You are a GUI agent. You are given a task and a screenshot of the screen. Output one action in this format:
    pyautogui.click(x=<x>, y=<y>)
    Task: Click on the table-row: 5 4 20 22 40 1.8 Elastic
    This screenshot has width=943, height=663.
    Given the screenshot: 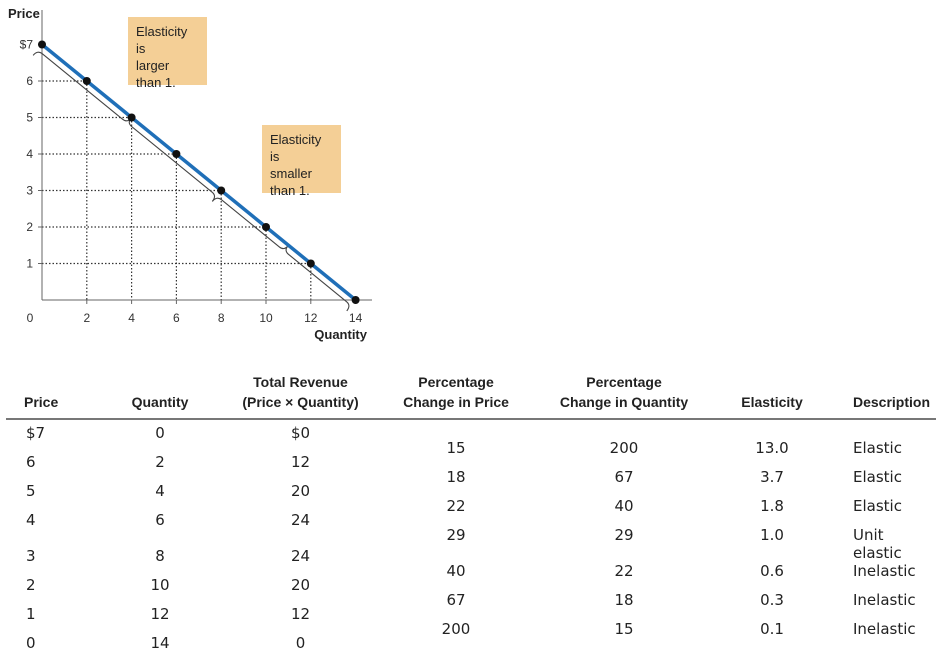 What is the action you would take?
    pyautogui.click(x=471, y=498)
    